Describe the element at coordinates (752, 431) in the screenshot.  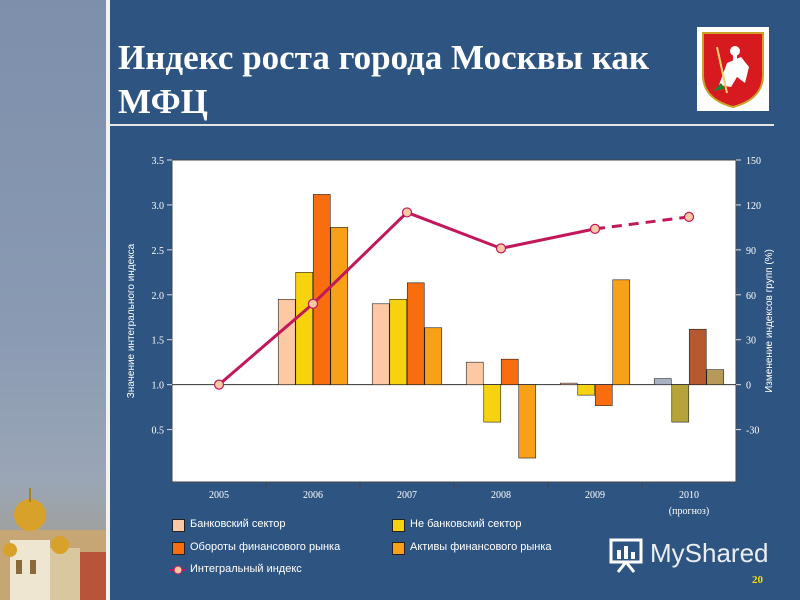
I see `y-right-tick-label: -30` at that location.